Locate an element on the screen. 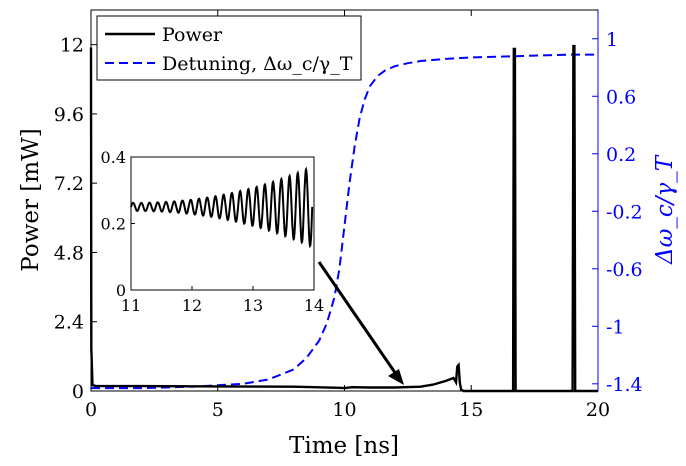 This screenshot has width=686, height=466. y-left-tick-label: 7.2 is located at coordinates (69, 184).